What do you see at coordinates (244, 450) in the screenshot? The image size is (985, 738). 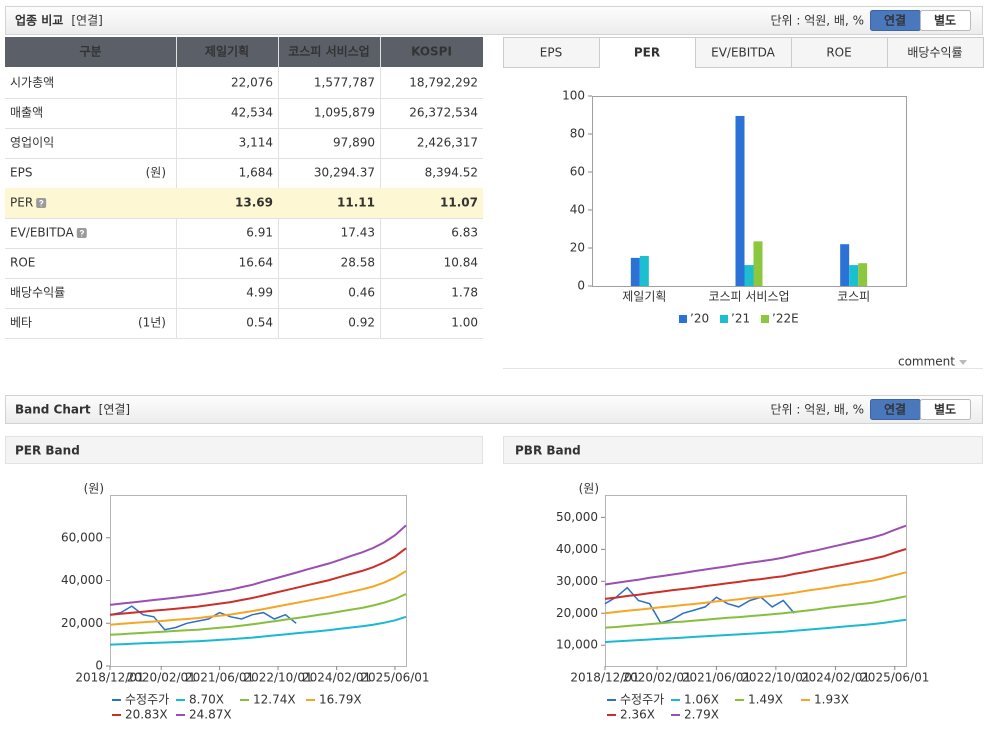 I see `panel-header` at bounding box center [244, 450].